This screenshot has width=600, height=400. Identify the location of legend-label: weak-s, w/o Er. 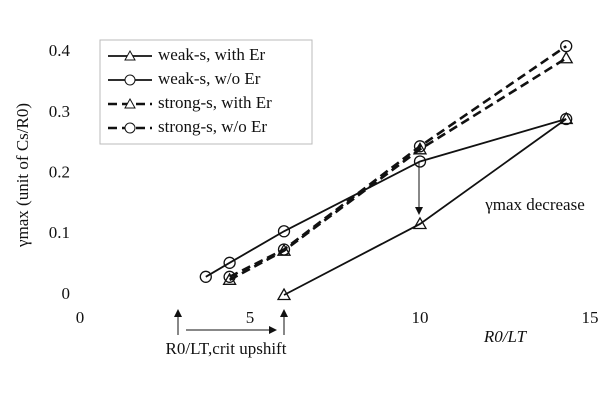
(209, 78).